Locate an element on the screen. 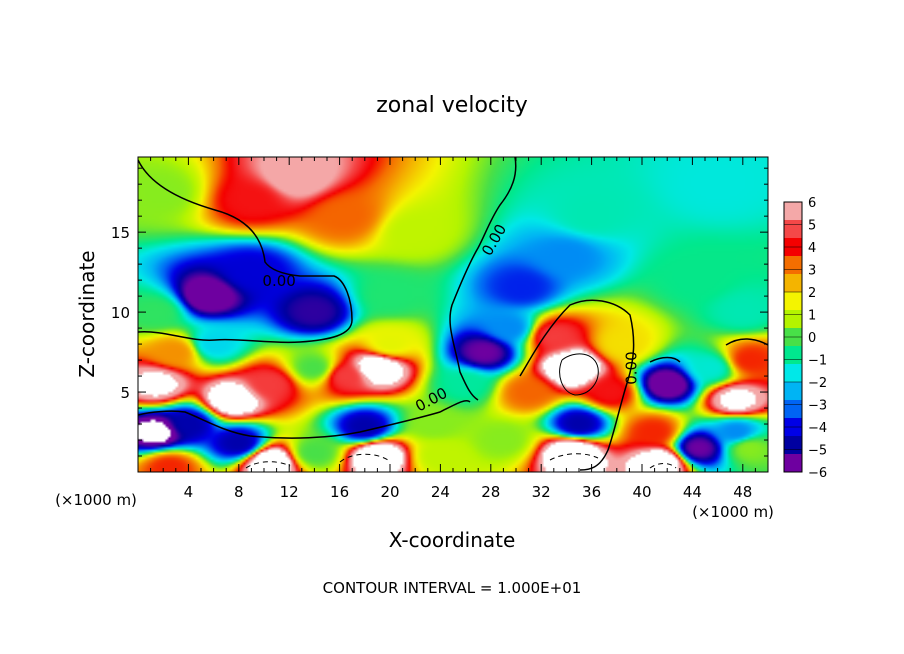 The width and height of the screenshot is (904, 654). x-tick-label-32: 32 is located at coordinates (541, 492).